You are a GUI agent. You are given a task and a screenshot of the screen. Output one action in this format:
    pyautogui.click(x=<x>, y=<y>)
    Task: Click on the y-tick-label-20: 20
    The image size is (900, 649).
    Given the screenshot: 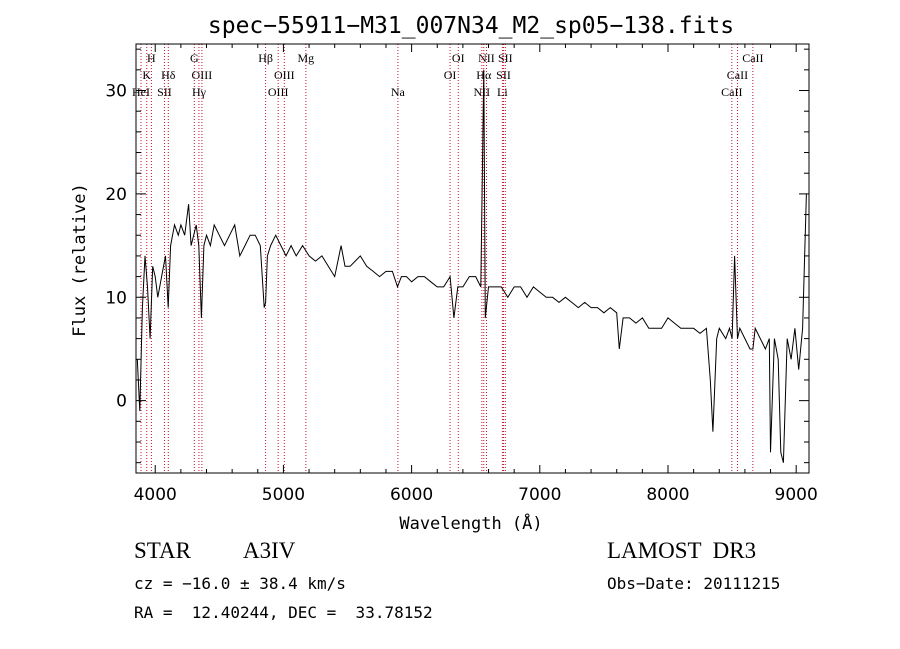 What is the action you would take?
    pyautogui.click(x=116, y=195)
    